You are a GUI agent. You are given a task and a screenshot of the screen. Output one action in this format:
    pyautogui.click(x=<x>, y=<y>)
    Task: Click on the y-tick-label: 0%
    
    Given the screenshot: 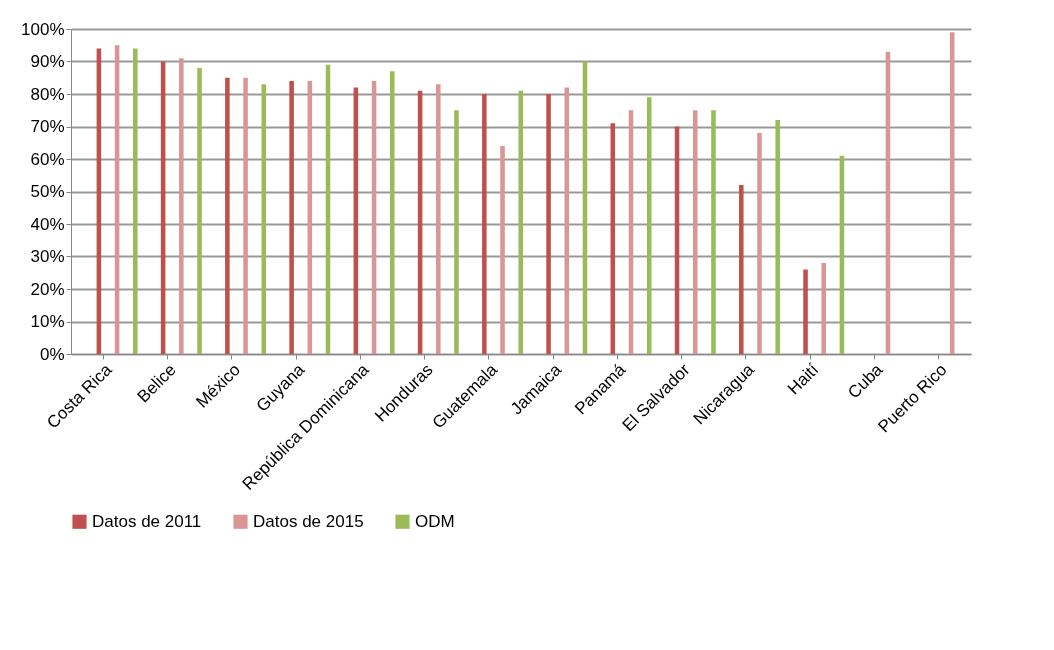 What is the action you would take?
    pyautogui.click(x=52, y=354)
    